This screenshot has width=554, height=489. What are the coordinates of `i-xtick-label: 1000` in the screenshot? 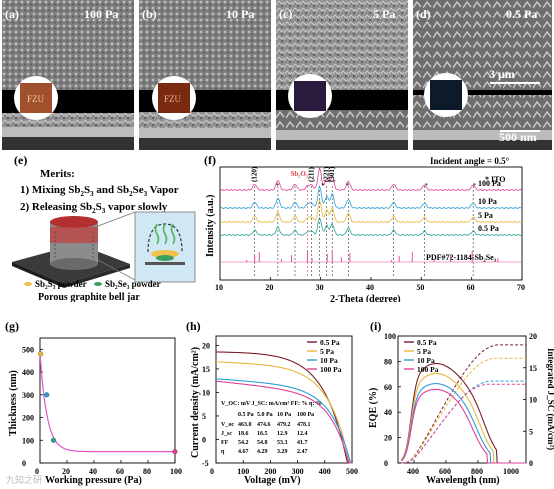 It's located at (511, 471).